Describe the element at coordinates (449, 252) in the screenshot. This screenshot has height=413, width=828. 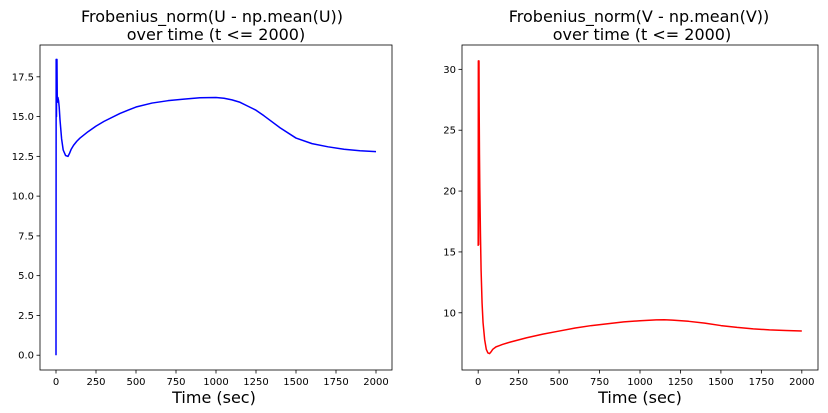
I see `chart-right-y-tick-label: 15` at that location.